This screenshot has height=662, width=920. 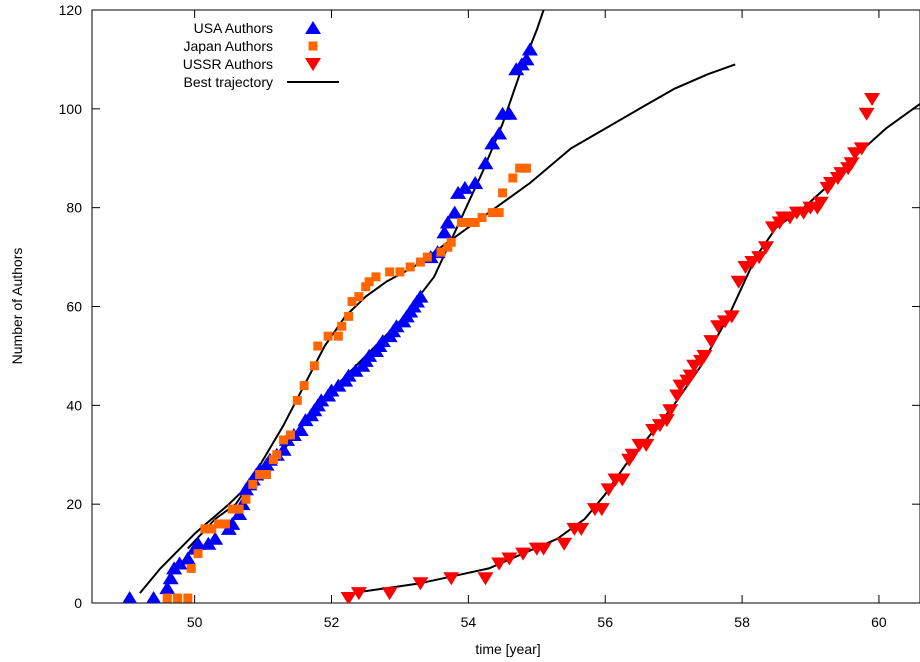 I want to click on y-tick-label: 40, so click(x=74, y=405).